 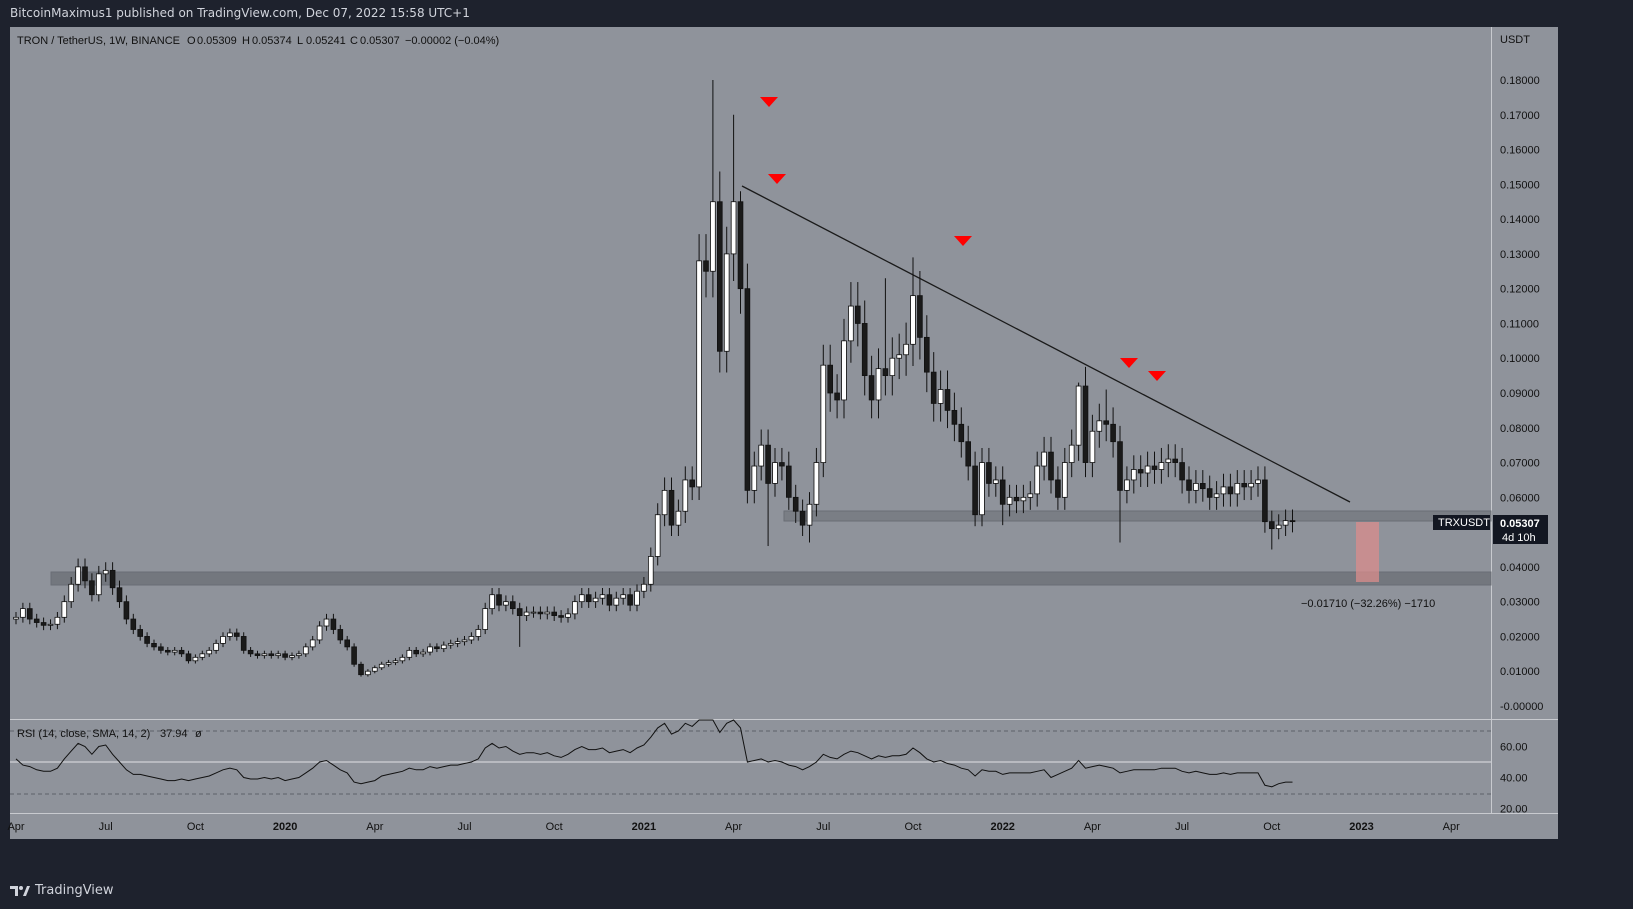 What do you see at coordinates (62, 890) in the screenshot?
I see `tradingview-logo: TradingView` at bounding box center [62, 890].